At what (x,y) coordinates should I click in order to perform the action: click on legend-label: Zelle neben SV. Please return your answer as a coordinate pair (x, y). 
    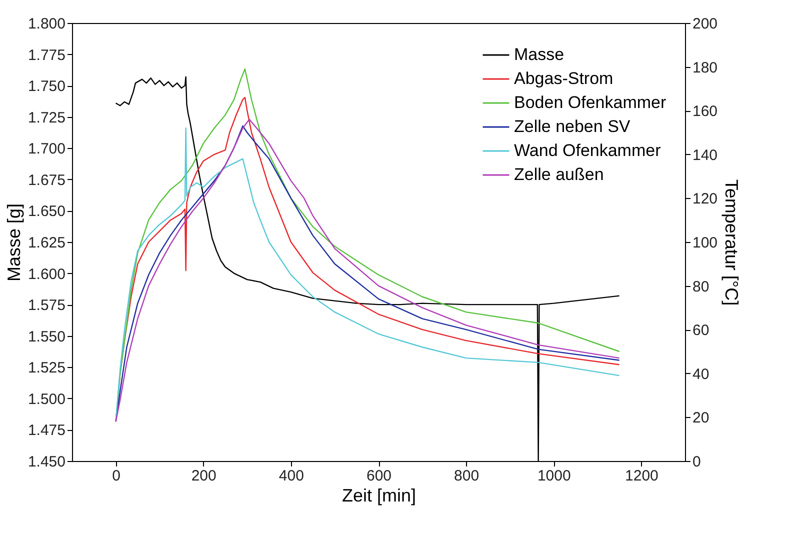
    Looking at the image, I should click on (572, 126).